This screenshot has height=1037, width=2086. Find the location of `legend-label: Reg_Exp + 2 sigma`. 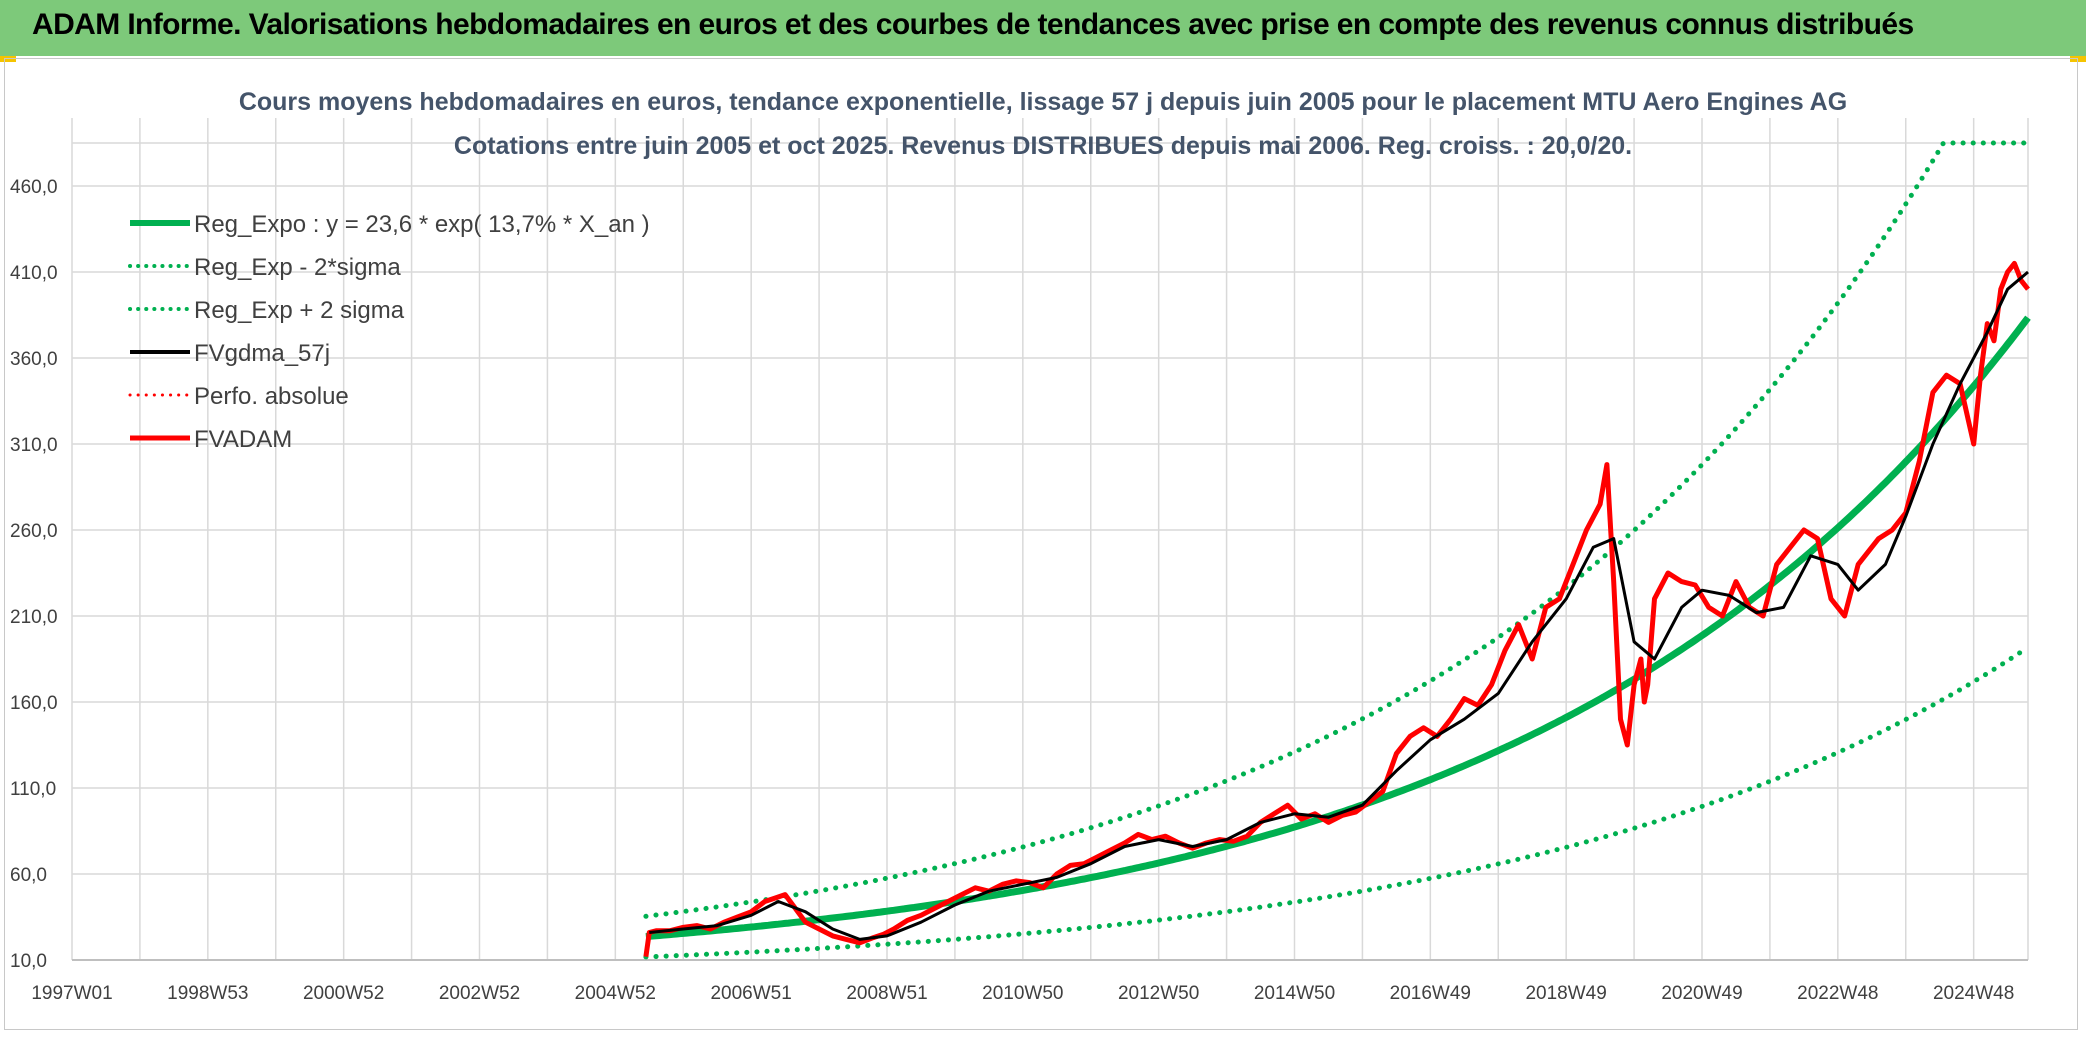

legend-label: Reg_Exp + 2 sigma is located at coordinates (299, 310).